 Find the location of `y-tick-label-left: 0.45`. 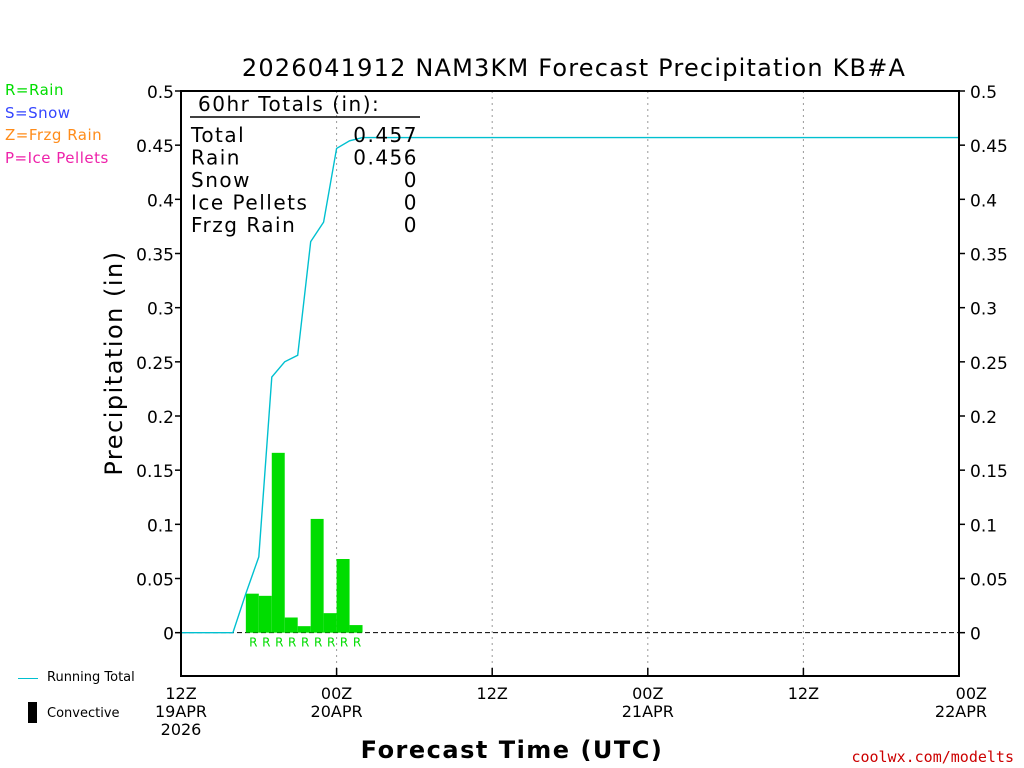

y-tick-label-left: 0.45 is located at coordinates (155, 147).